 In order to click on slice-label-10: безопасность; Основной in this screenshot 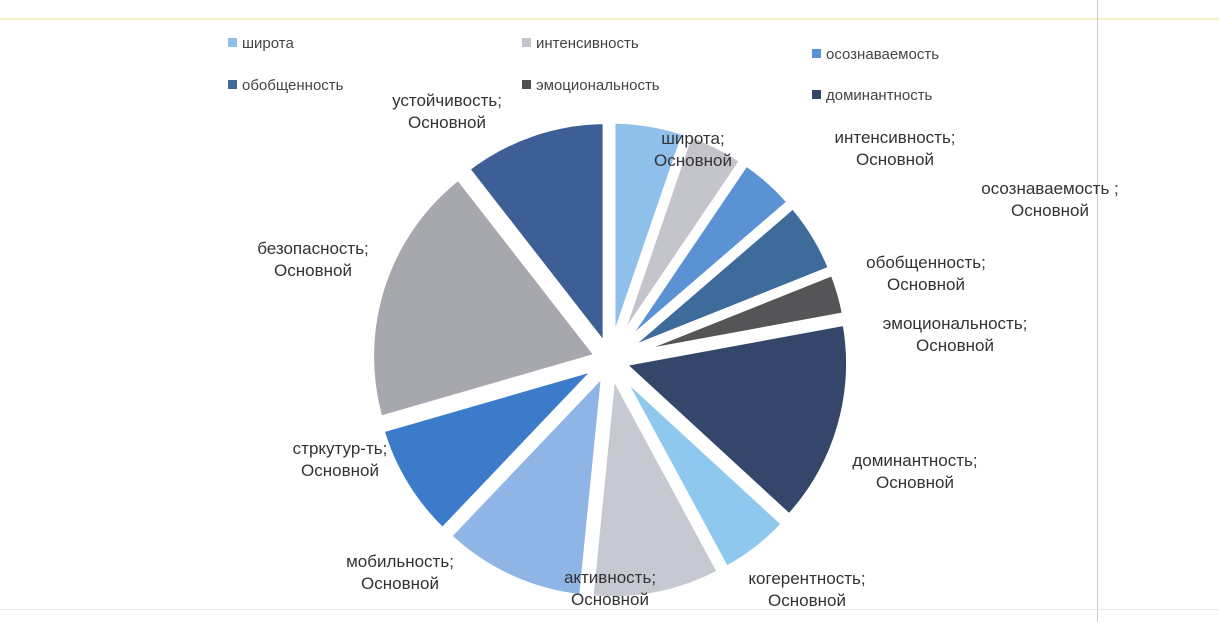, I will do `click(313, 259)`.